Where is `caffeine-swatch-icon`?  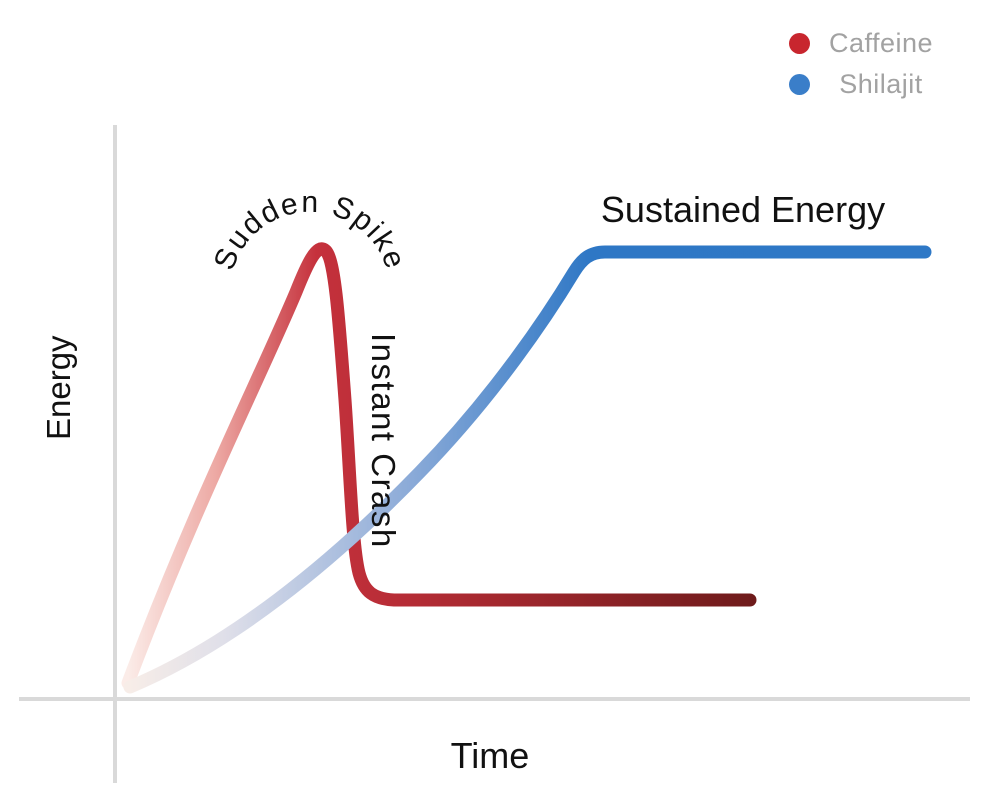 caffeine-swatch-icon is located at coordinates (799, 43).